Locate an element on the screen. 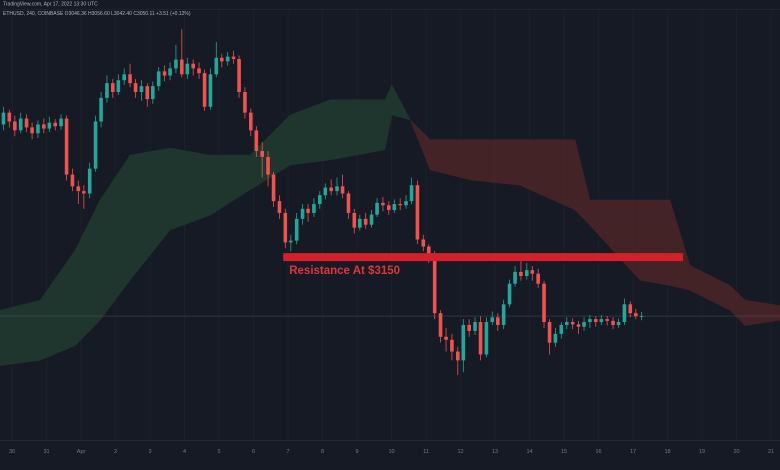  x-tick-label: Apr is located at coordinates (81, 452).